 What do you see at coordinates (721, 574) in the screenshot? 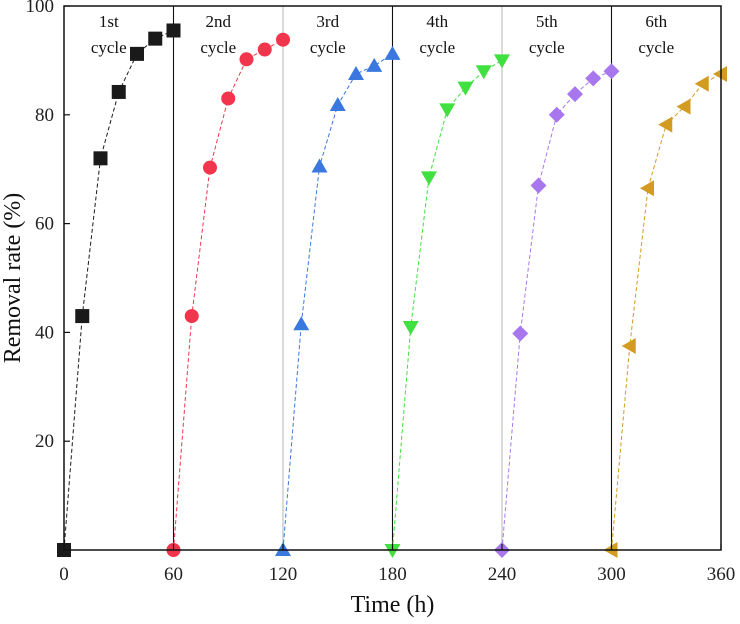
I see `x-tick-label: 360` at bounding box center [721, 574].